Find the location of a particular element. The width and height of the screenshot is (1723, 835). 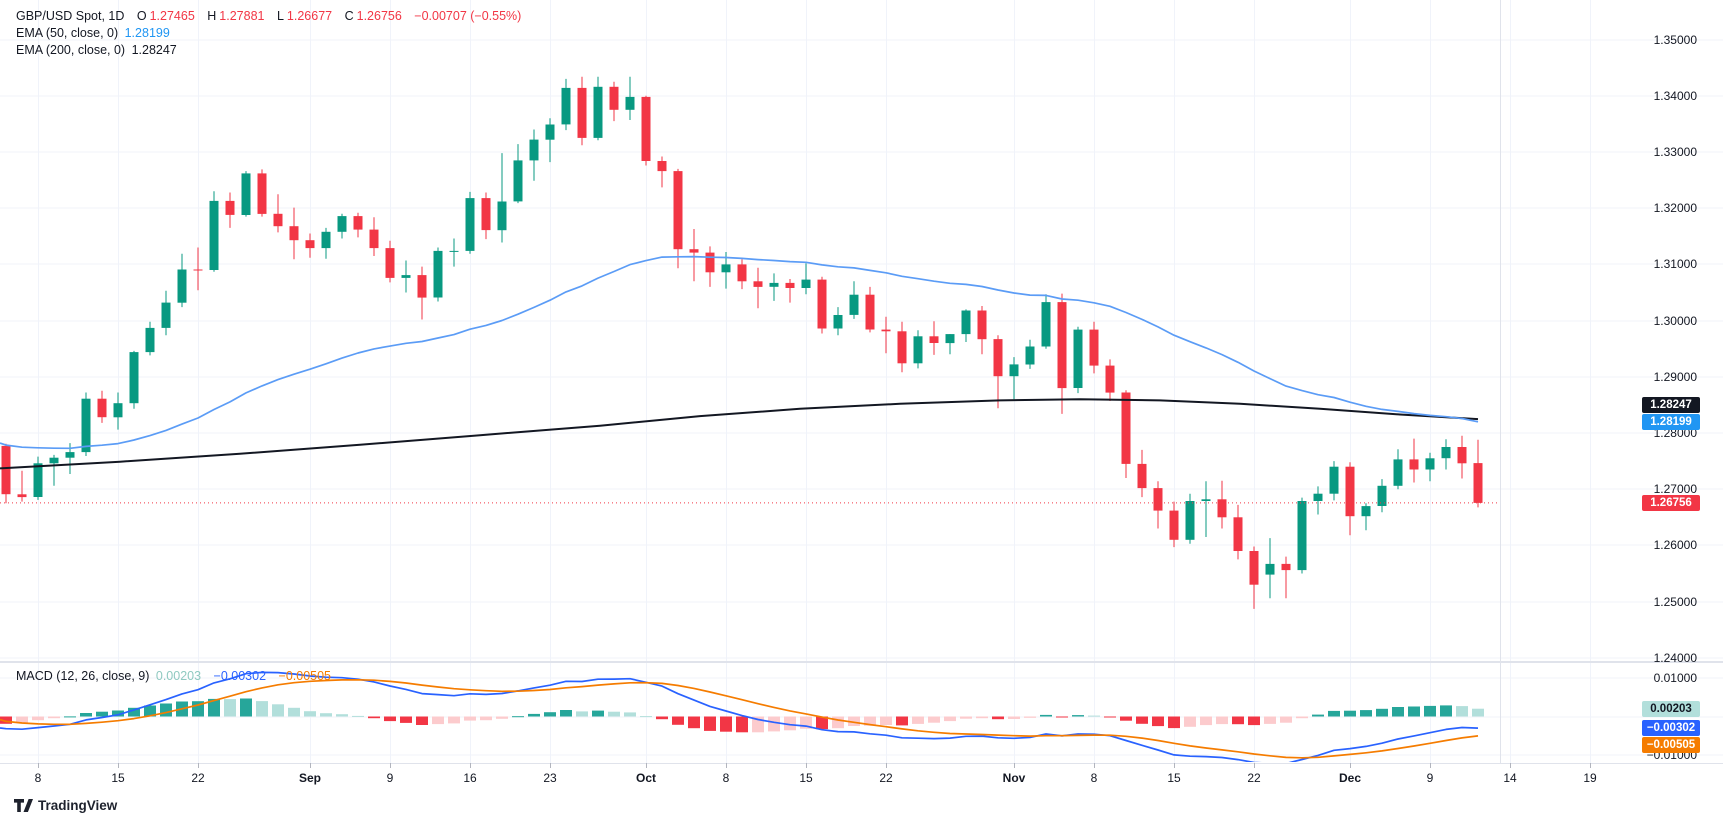

change-value: −0.00707 (−0.55%) is located at coordinates (468, 16).